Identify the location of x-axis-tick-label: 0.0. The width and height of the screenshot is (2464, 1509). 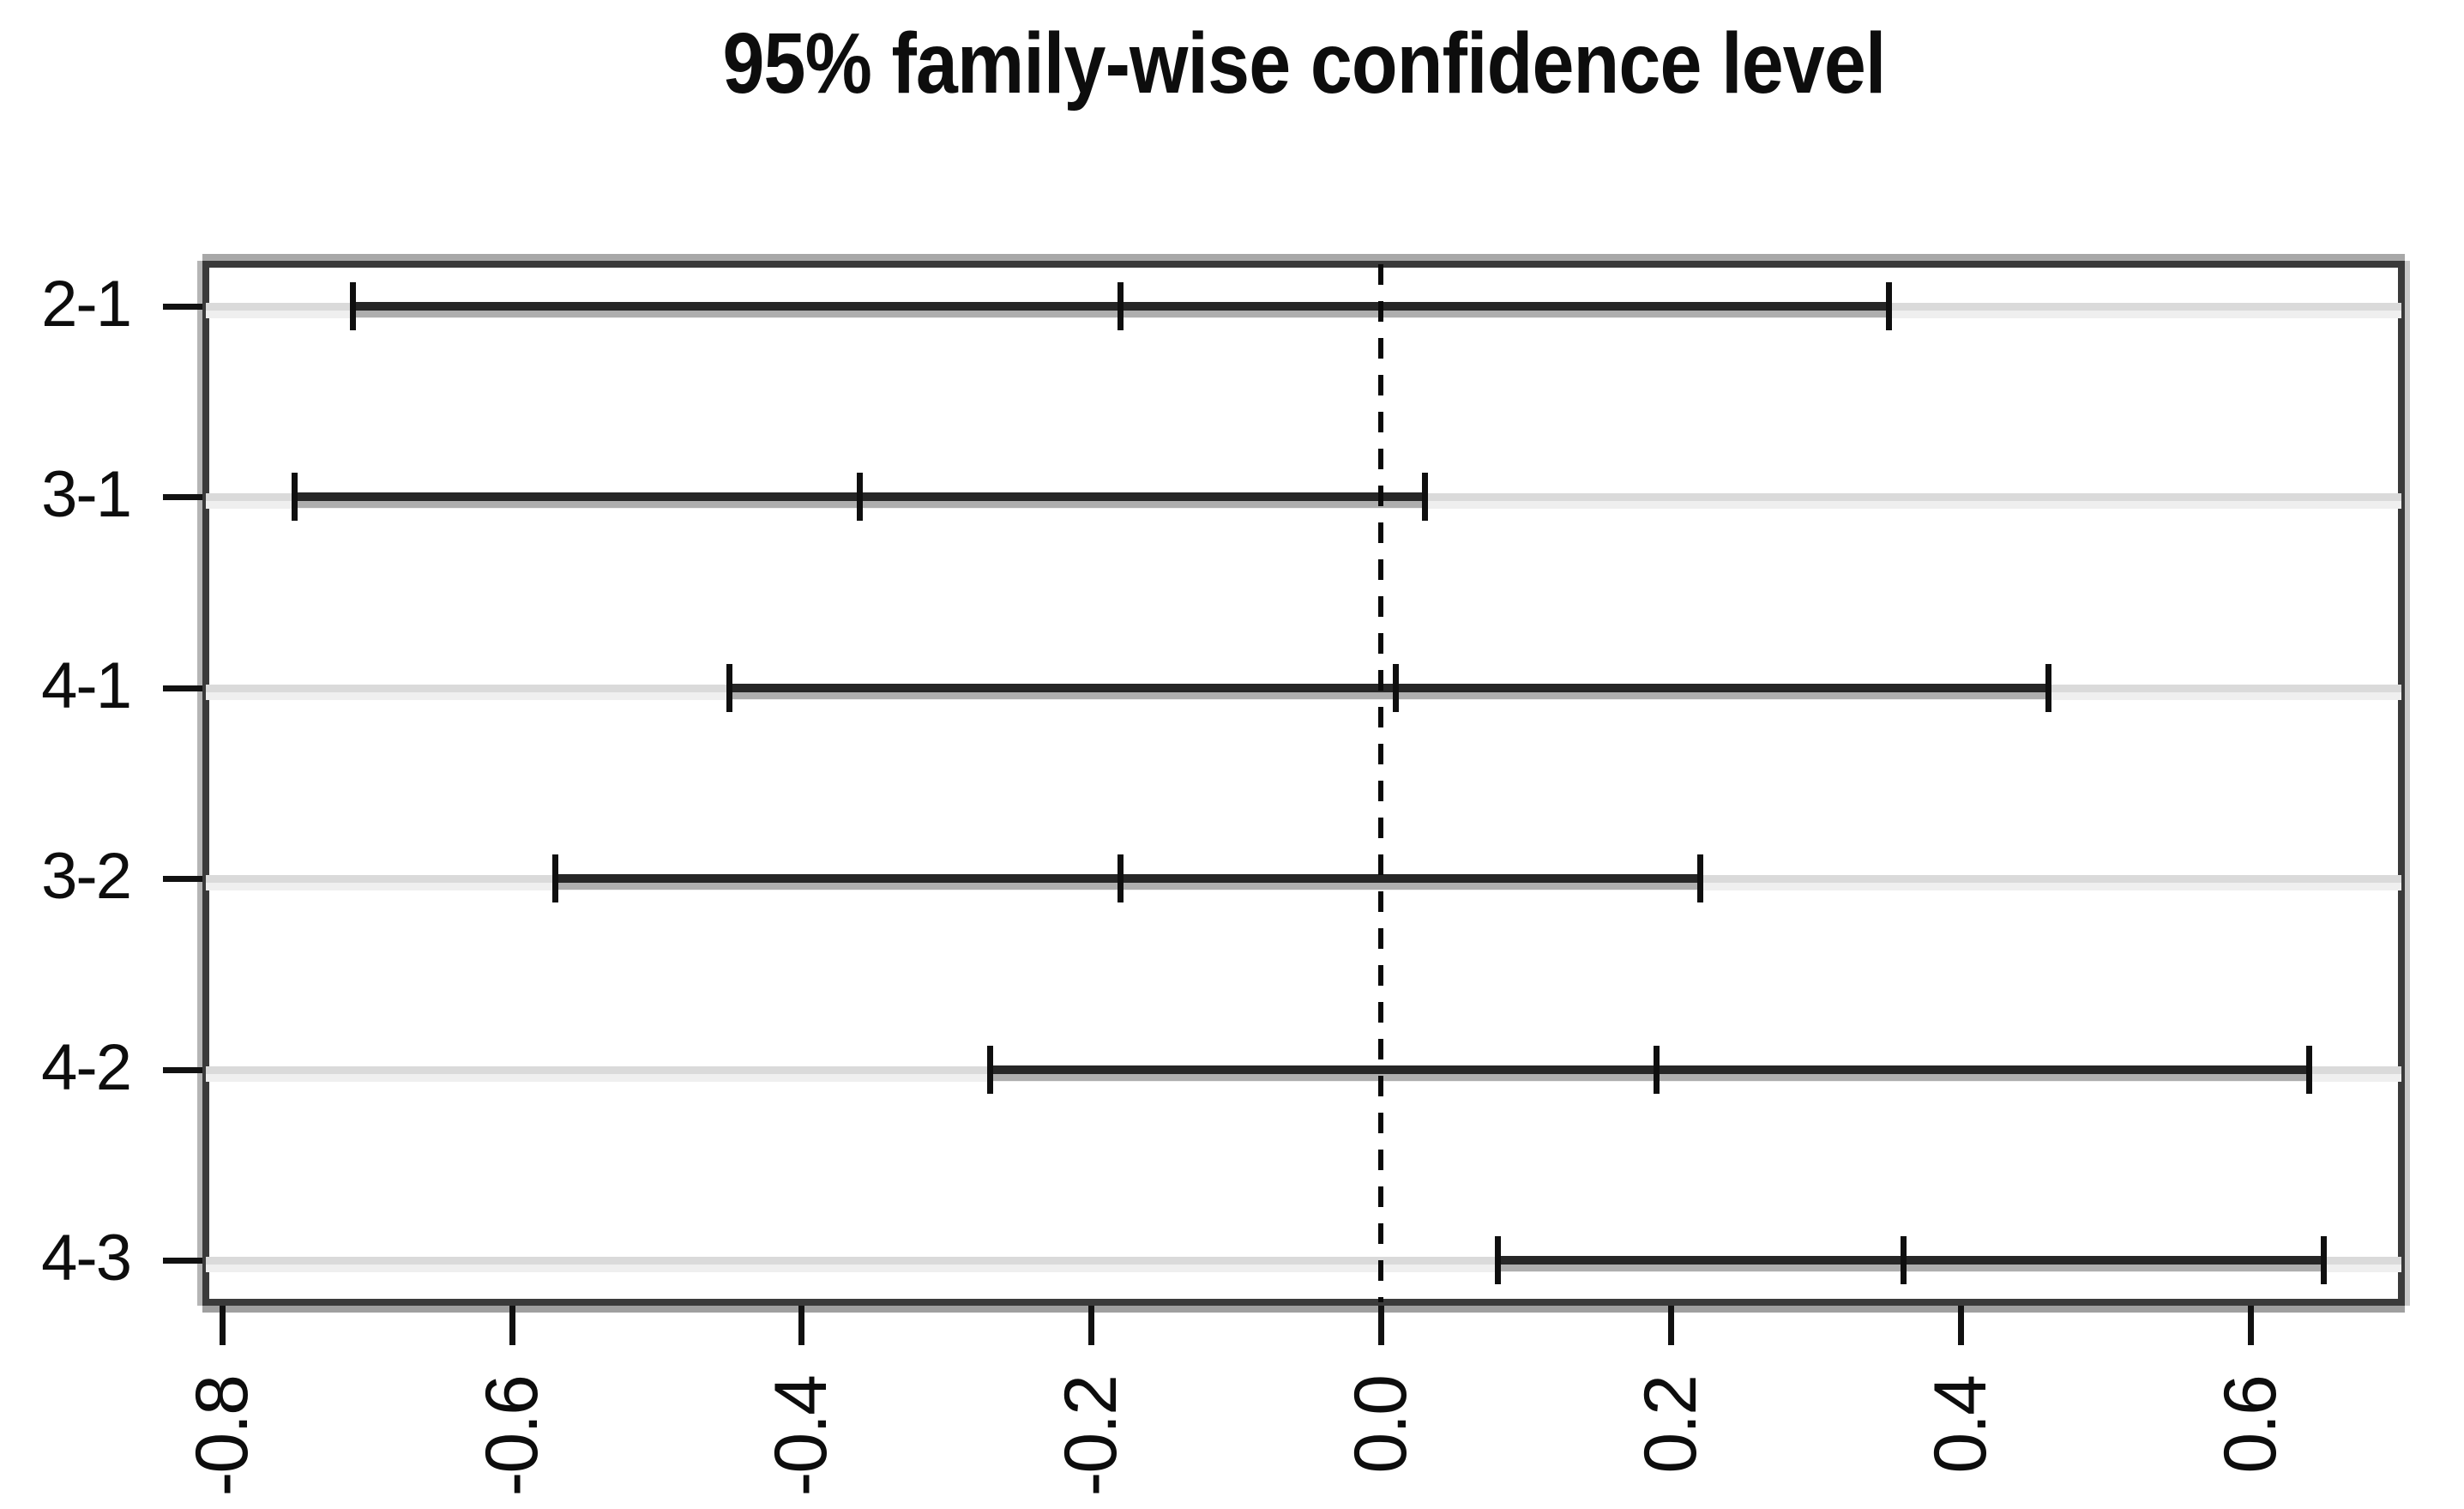
(1381, 1425).